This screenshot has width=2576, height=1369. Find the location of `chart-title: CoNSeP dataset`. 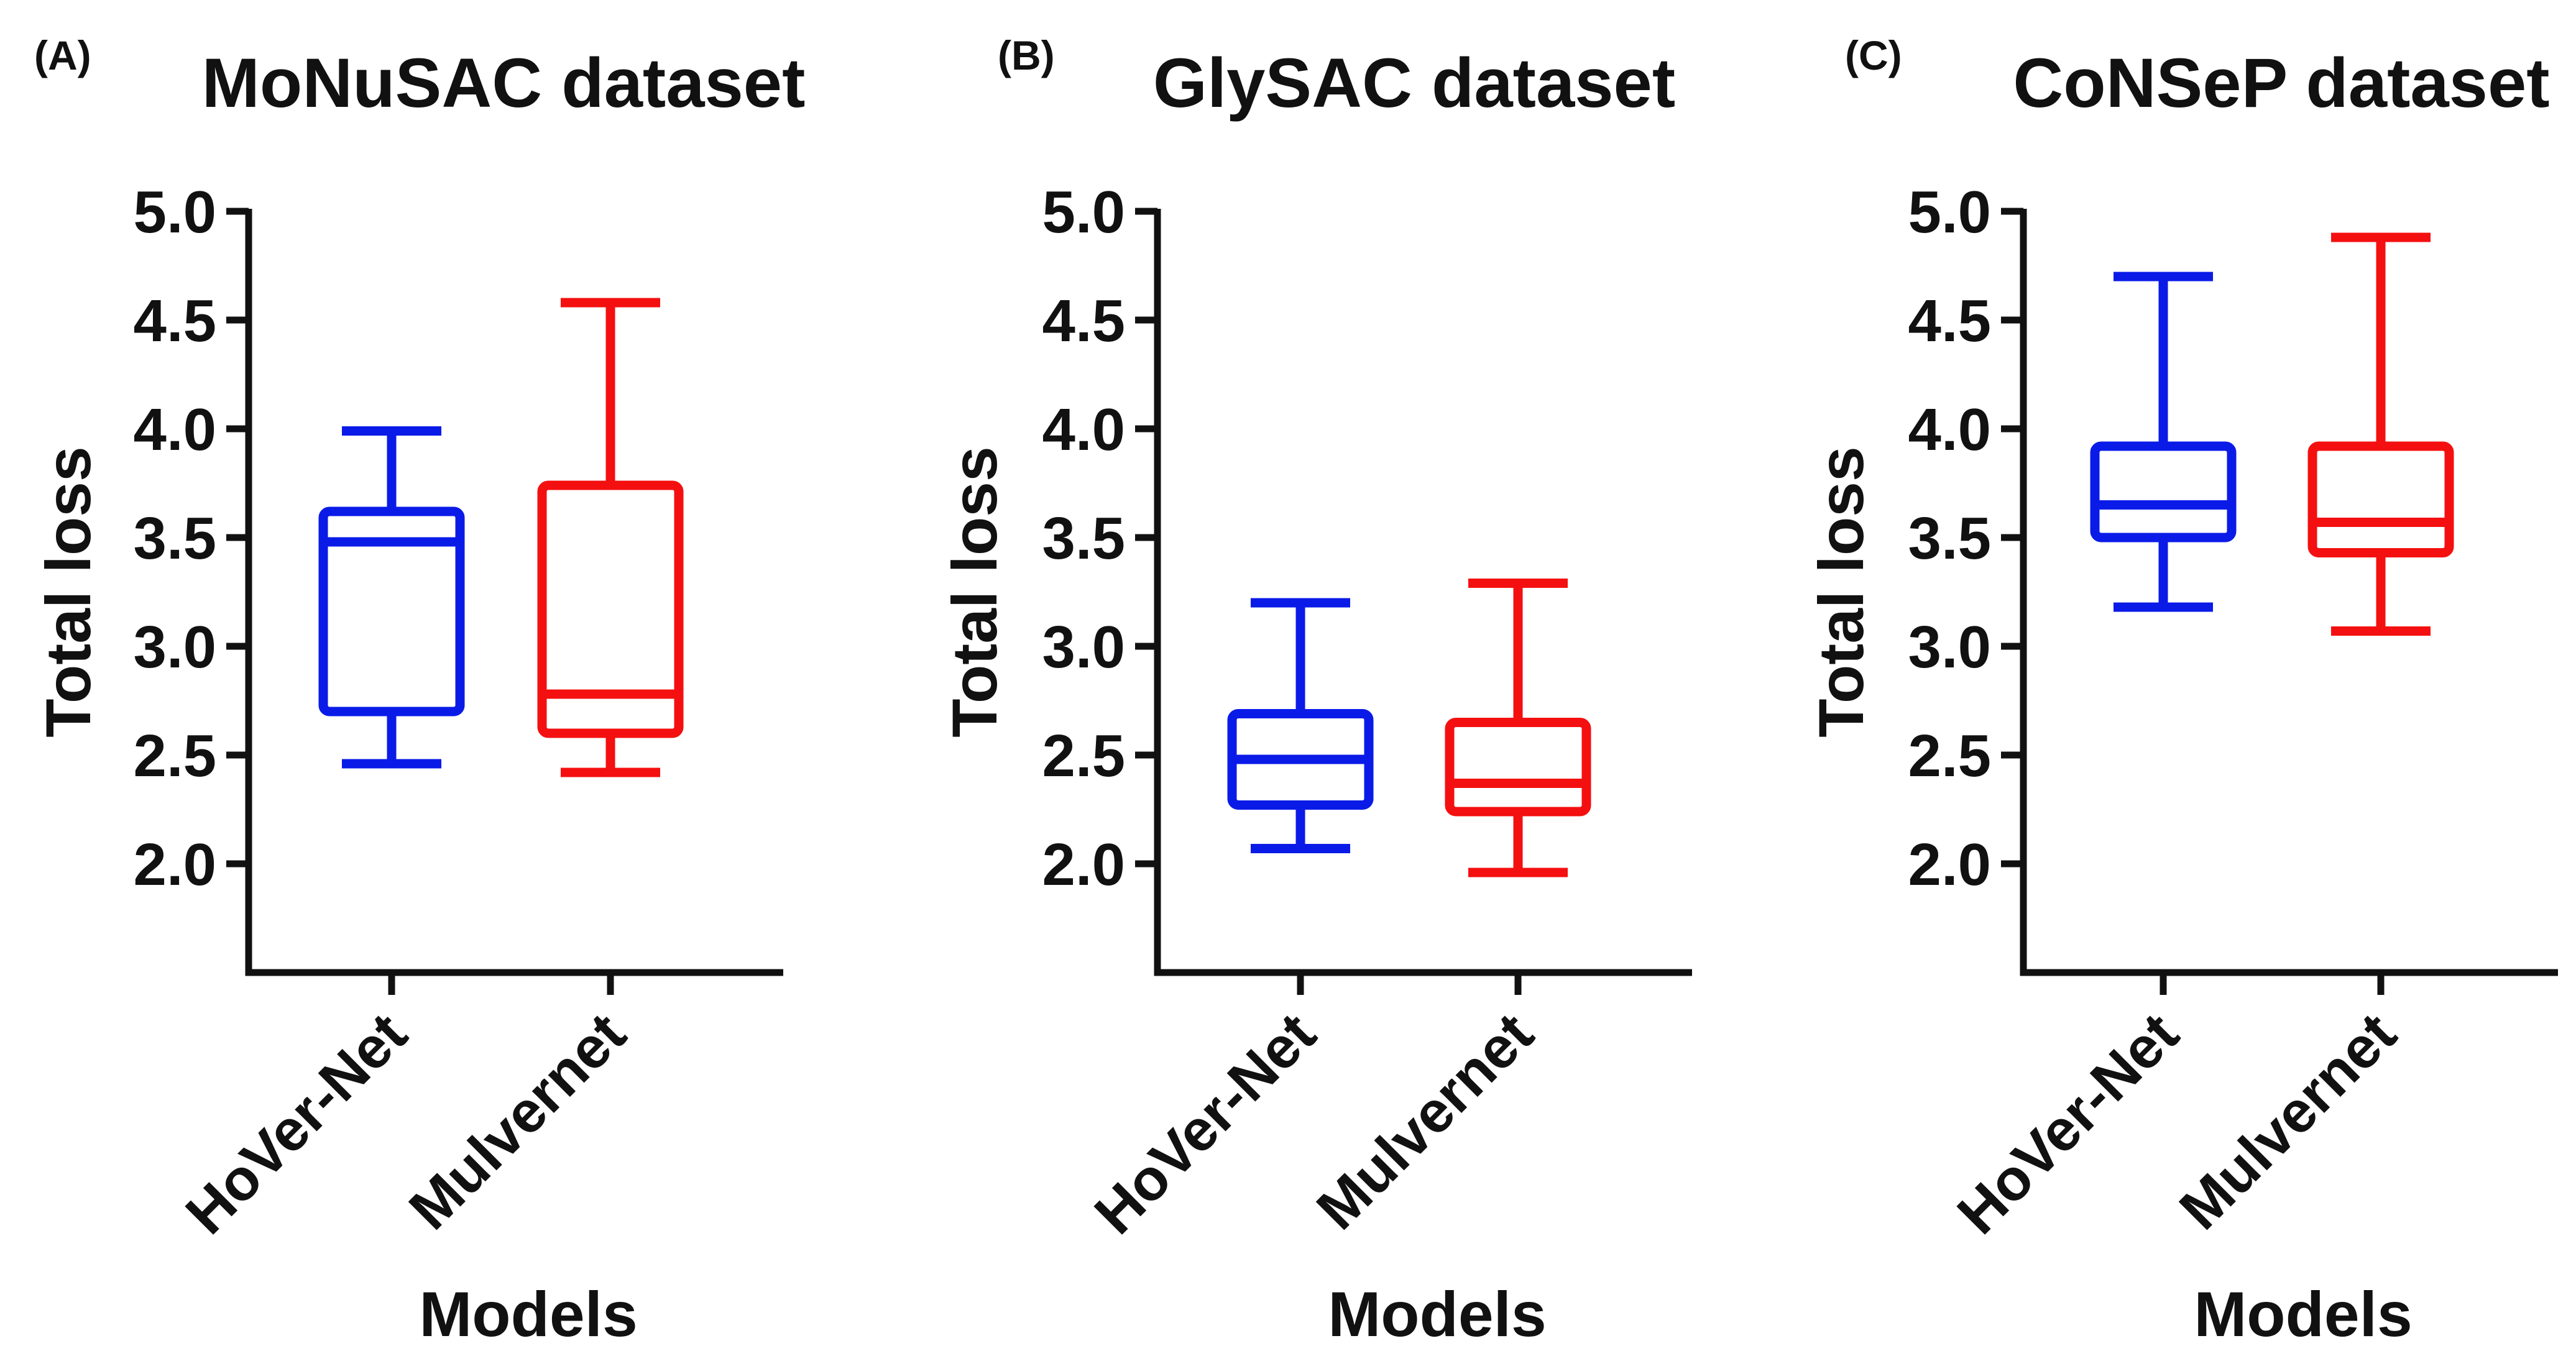

chart-title: CoNSeP dataset is located at coordinates (2281, 83).